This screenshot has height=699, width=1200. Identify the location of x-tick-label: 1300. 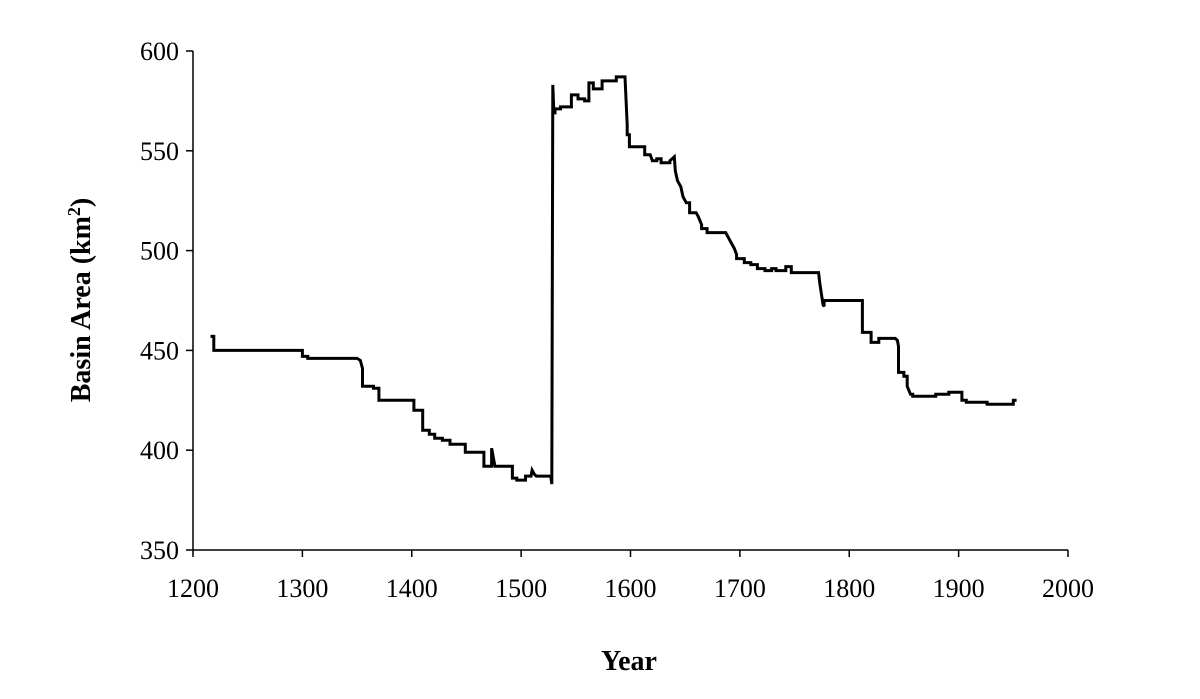
(302, 588).